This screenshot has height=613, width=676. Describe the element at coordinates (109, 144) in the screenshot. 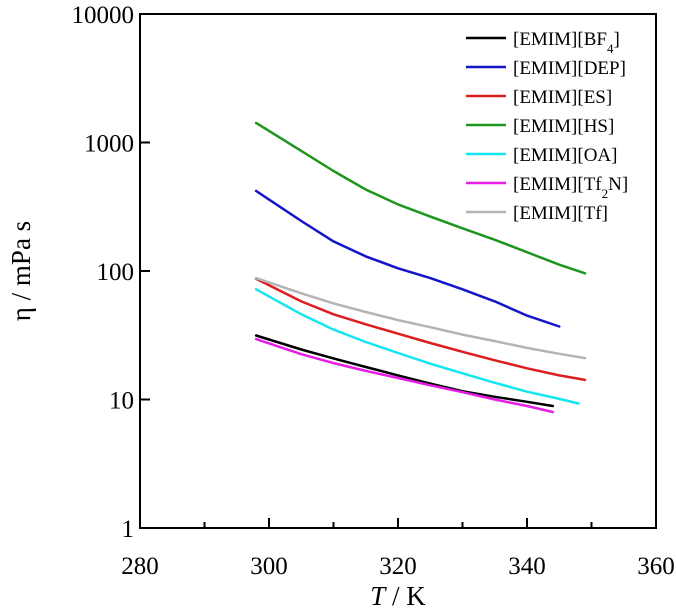

I see `y-tick-label: 1000` at that location.